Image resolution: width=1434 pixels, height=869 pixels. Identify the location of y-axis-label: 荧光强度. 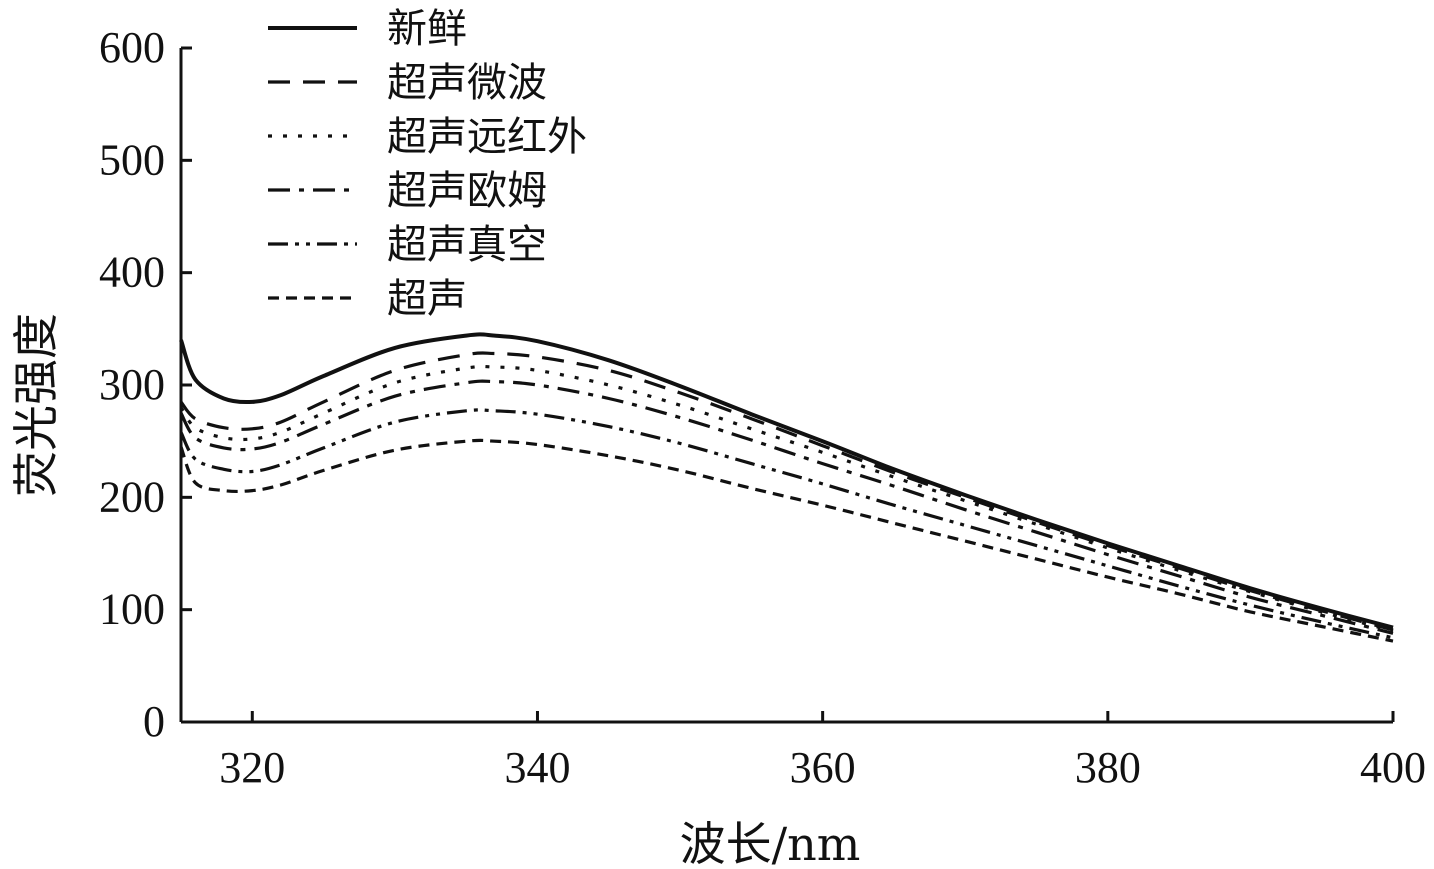
(36, 405).